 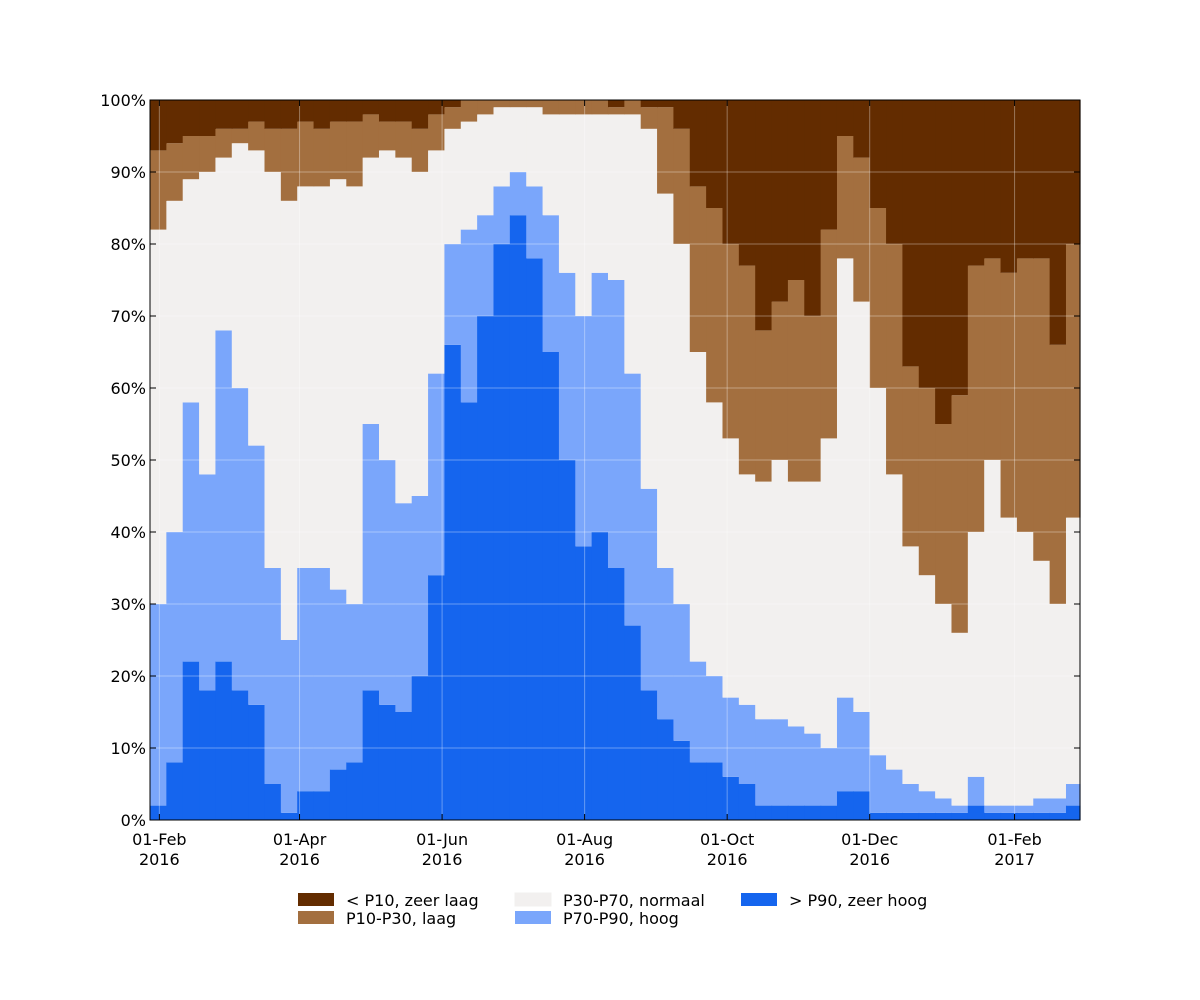 What do you see at coordinates (401, 918) in the screenshot?
I see `legend-label: P10-P30, laag` at bounding box center [401, 918].